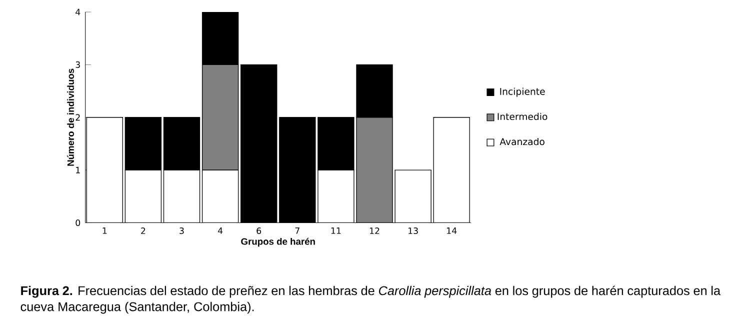 The image size is (739, 335). What do you see at coordinates (143, 231) in the screenshot?
I see `x-tick-label: 2` at bounding box center [143, 231].